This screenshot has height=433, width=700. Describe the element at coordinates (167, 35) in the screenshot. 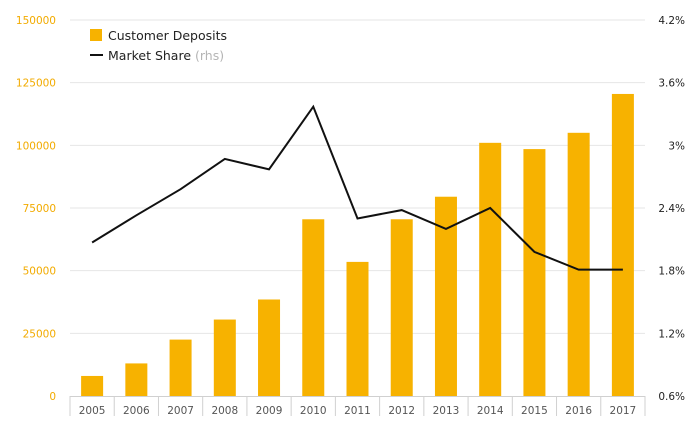

I see `legend-label-deposits: Customer Deposits` at that location.